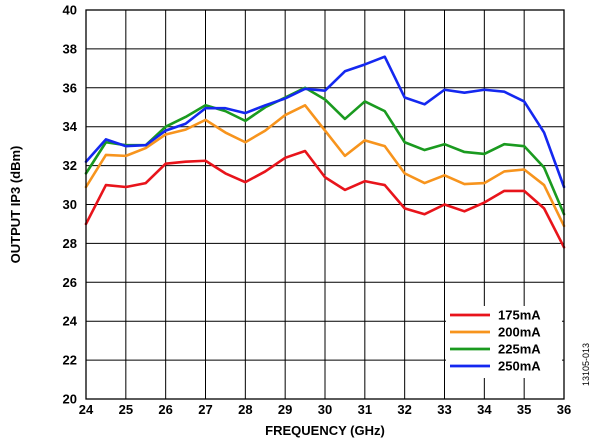 The image size is (598, 444). What do you see at coordinates (285, 409) in the screenshot?
I see `x-tick-label: 29` at bounding box center [285, 409].